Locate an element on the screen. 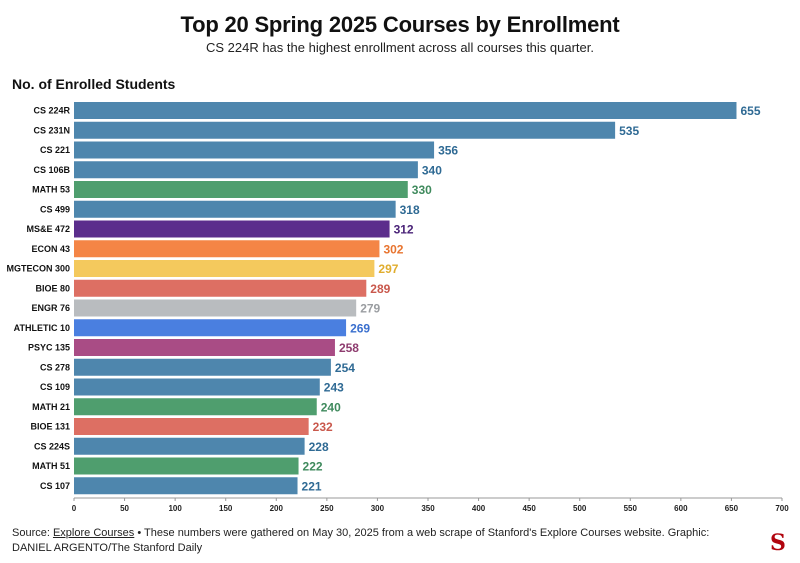 The image size is (800, 563). value-label-5: 318 is located at coordinates (410, 210).